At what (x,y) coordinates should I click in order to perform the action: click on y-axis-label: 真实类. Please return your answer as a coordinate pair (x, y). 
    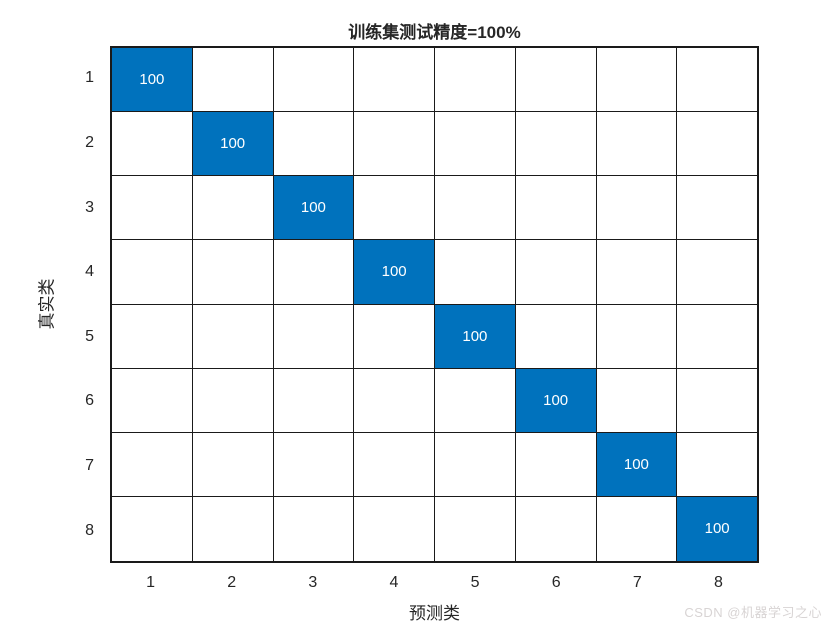
    Looking at the image, I should click on (47, 304).